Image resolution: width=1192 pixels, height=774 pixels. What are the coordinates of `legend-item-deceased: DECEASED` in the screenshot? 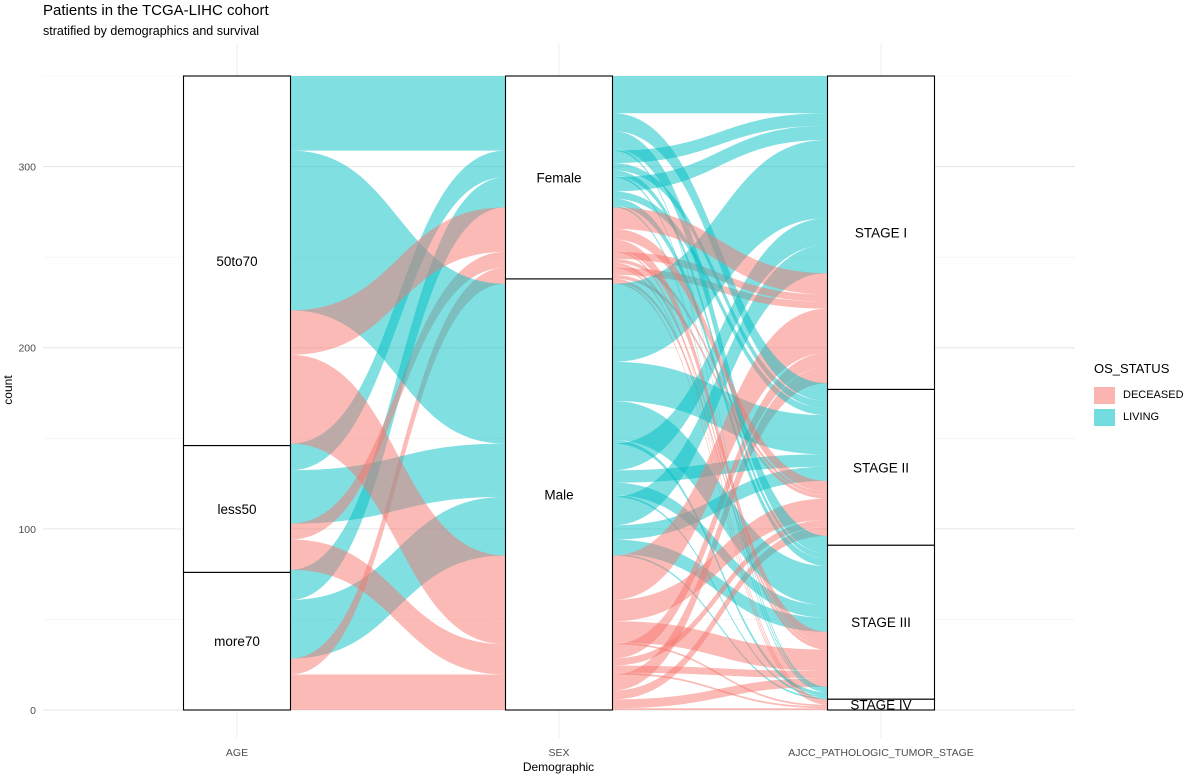 It's located at (1139, 395).